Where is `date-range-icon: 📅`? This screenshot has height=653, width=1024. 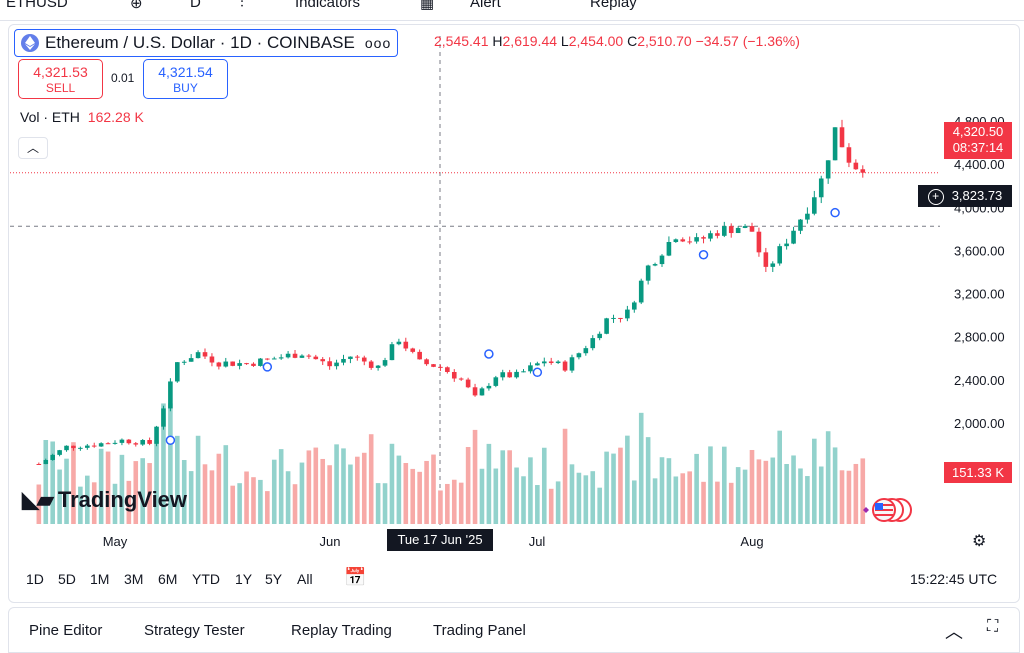
date-range-icon: 📅 is located at coordinates (355, 577).